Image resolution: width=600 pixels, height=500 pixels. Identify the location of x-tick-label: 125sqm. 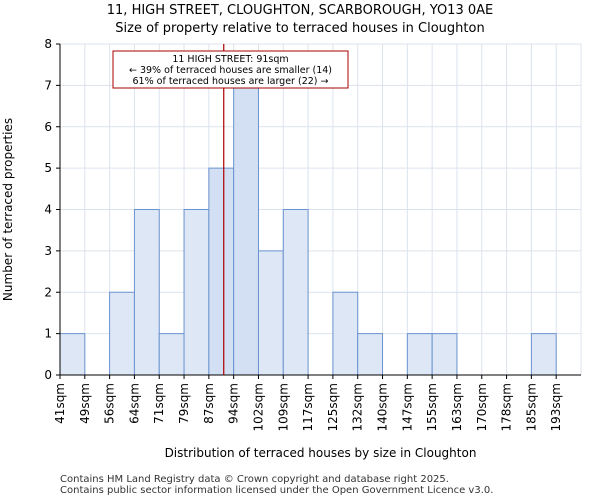
(333, 407).